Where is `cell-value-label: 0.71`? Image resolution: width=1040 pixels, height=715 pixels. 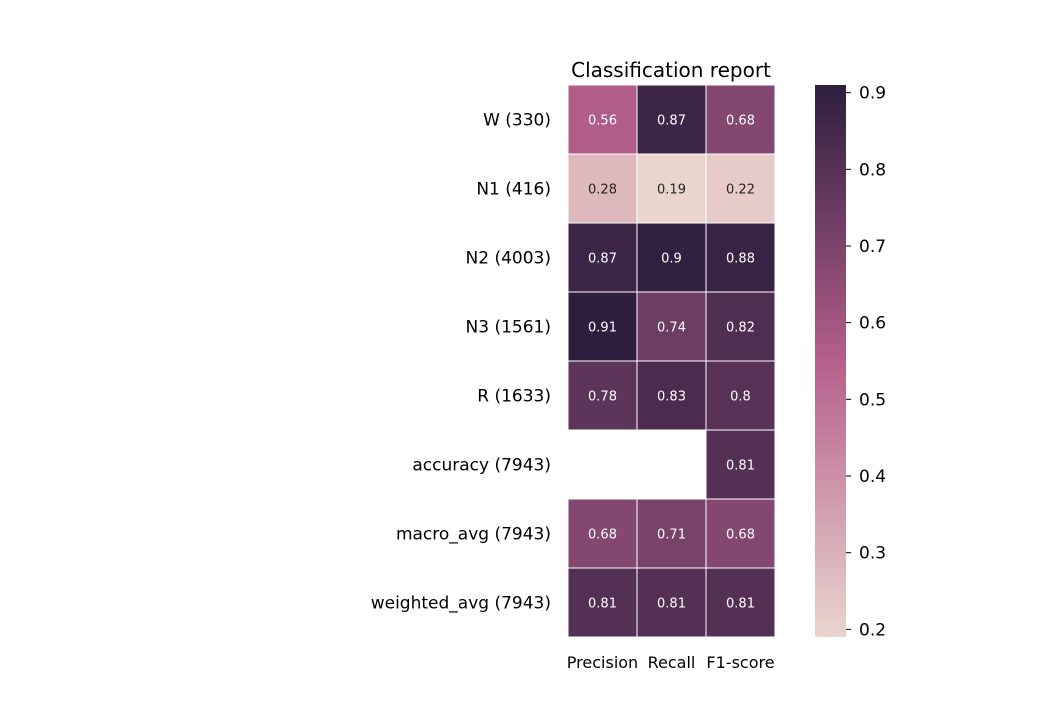
cell-value-label: 0.71 is located at coordinates (671, 535).